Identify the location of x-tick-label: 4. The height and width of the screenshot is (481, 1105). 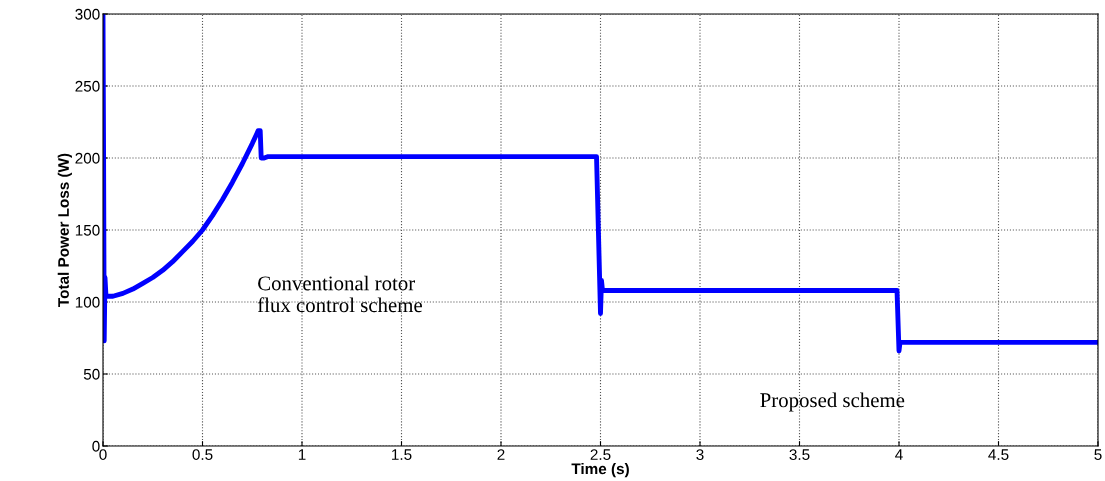
(899, 454).